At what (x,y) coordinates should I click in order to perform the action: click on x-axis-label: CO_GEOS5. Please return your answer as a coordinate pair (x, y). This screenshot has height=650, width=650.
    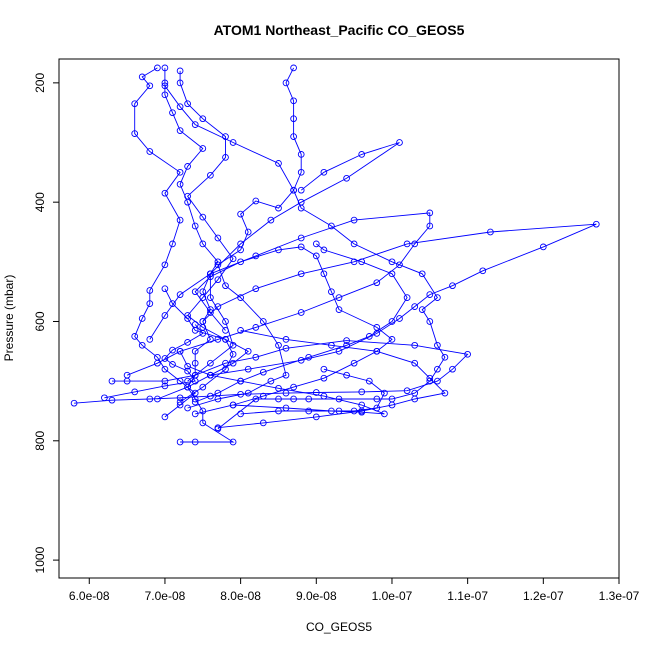
    Looking at the image, I should click on (339, 627).